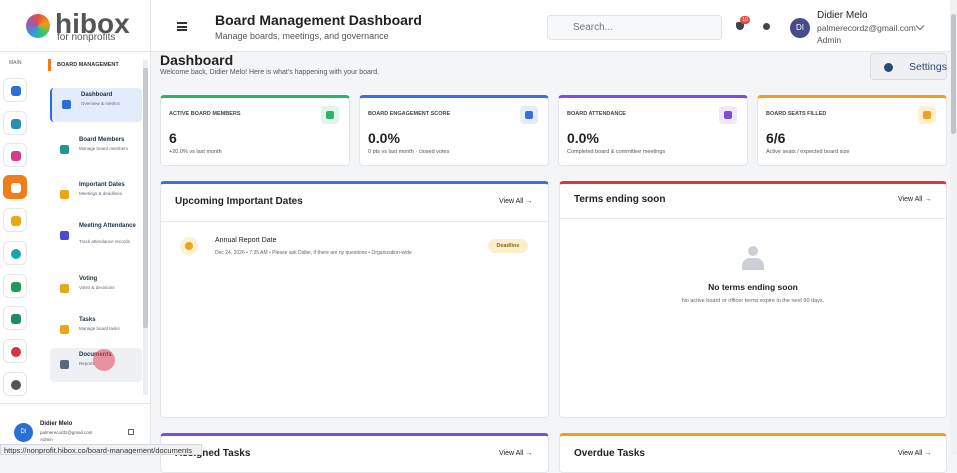  What do you see at coordinates (776, 138) in the screenshot?
I see `stat-value: 6/6` at bounding box center [776, 138].